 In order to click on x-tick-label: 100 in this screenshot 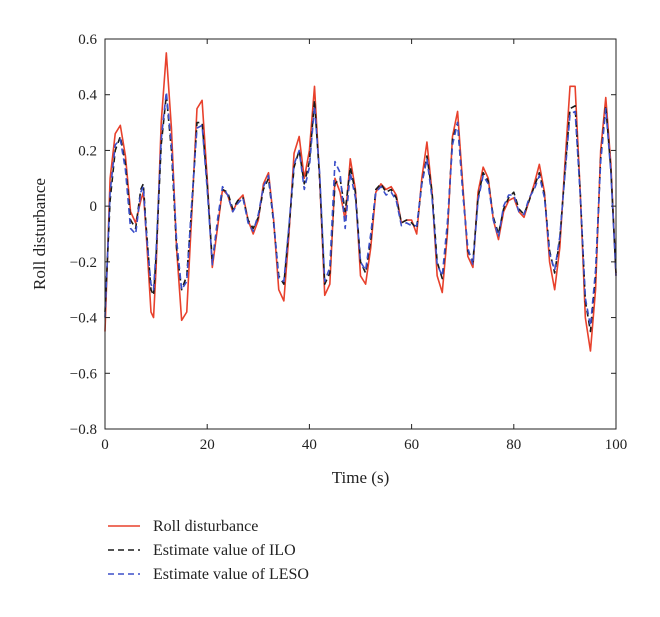, I will do `click(616, 445)`.